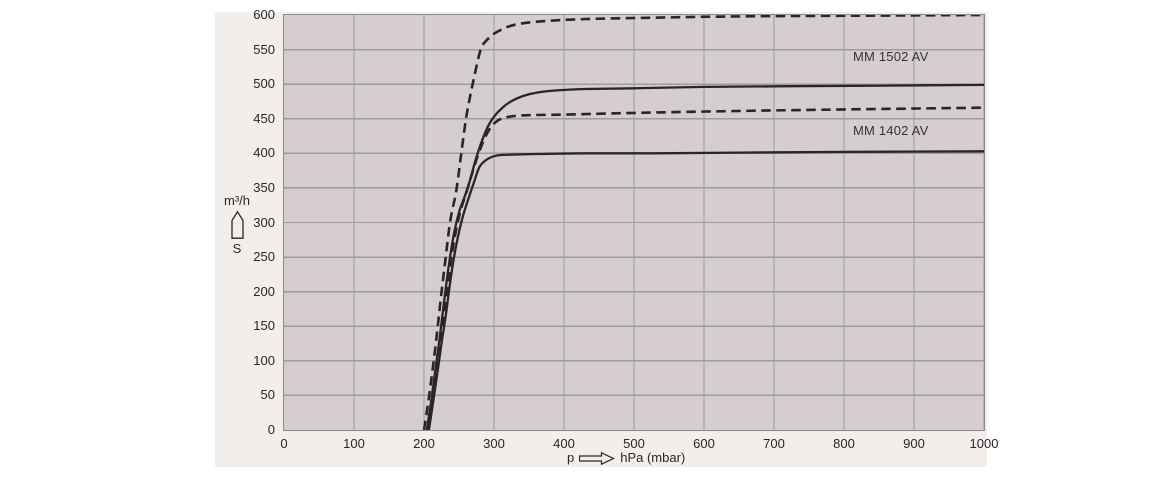 The height and width of the screenshot is (480, 1160). I want to click on y-tick-label: 150, so click(264, 326).